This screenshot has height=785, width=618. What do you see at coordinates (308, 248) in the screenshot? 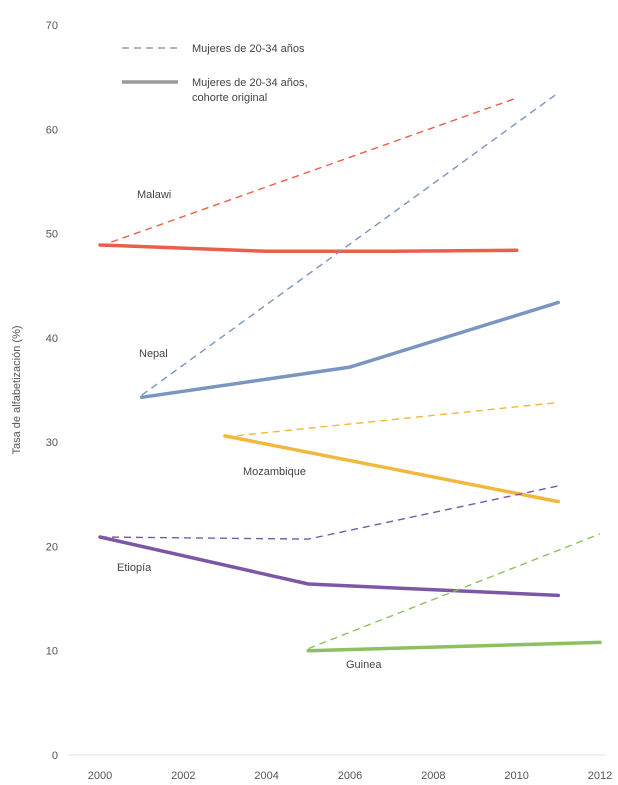
I see `malawi-solid-line` at bounding box center [308, 248].